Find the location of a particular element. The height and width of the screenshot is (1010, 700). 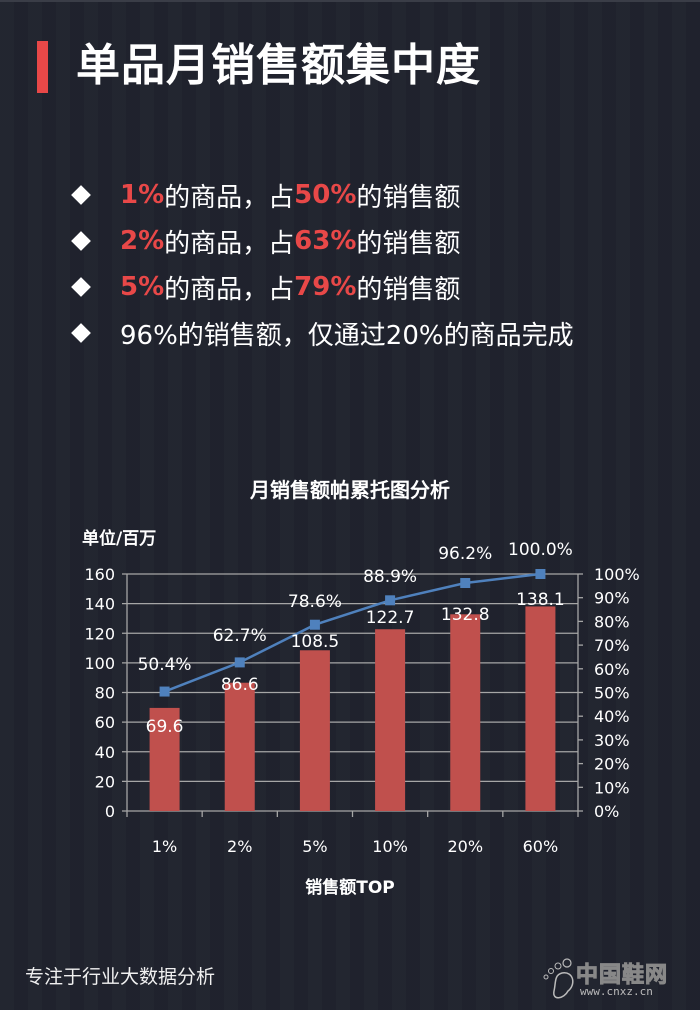

page-title: 单品月销售额集中度 is located at coordinates (278, 65).